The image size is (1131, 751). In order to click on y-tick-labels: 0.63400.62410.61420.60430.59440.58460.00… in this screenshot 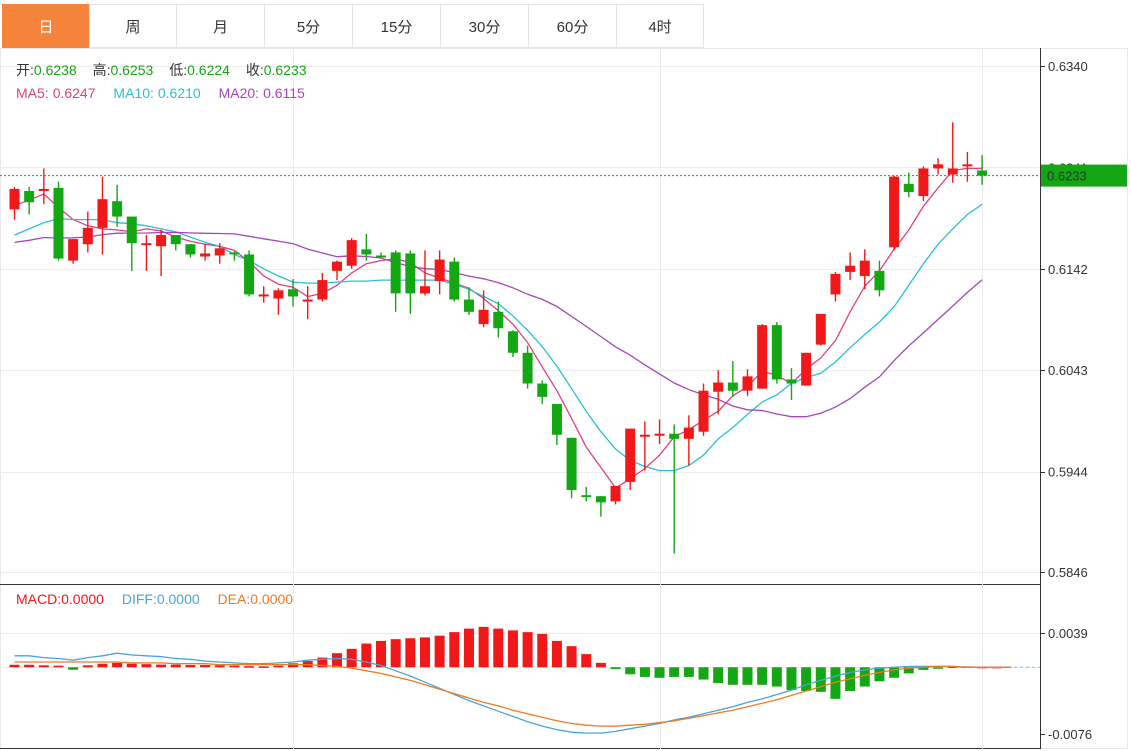, I will do `click(1066, 400)`.